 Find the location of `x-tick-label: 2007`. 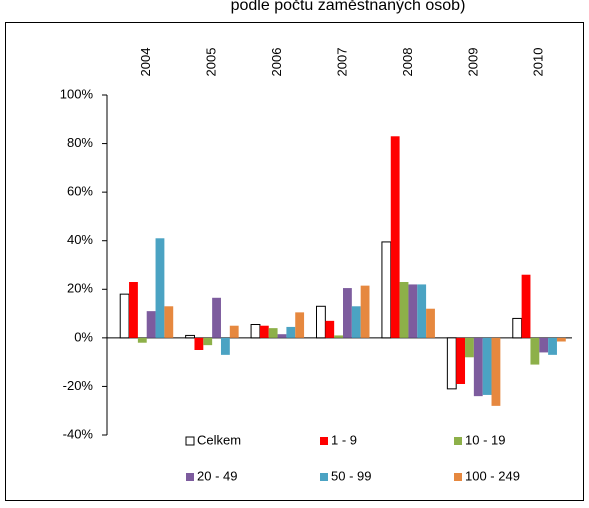

x-tick-label: 2007 is located at coordinates (341, 62).